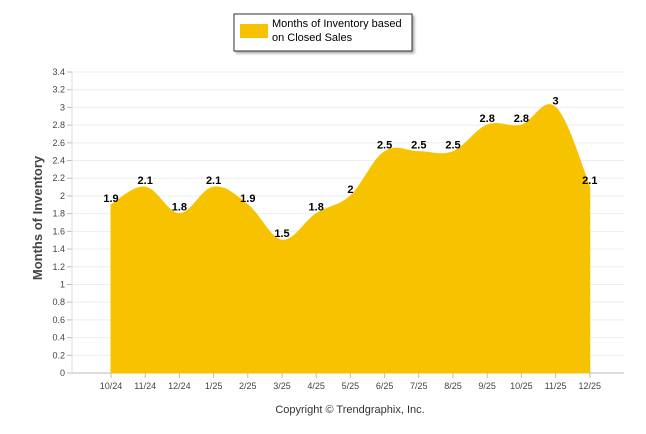 The height and width of the screenshot is (434, 646). What do you see at coordinates (254, 31) in the screenshot?
I see `legend-swatch` at bounding box center [254, 31].